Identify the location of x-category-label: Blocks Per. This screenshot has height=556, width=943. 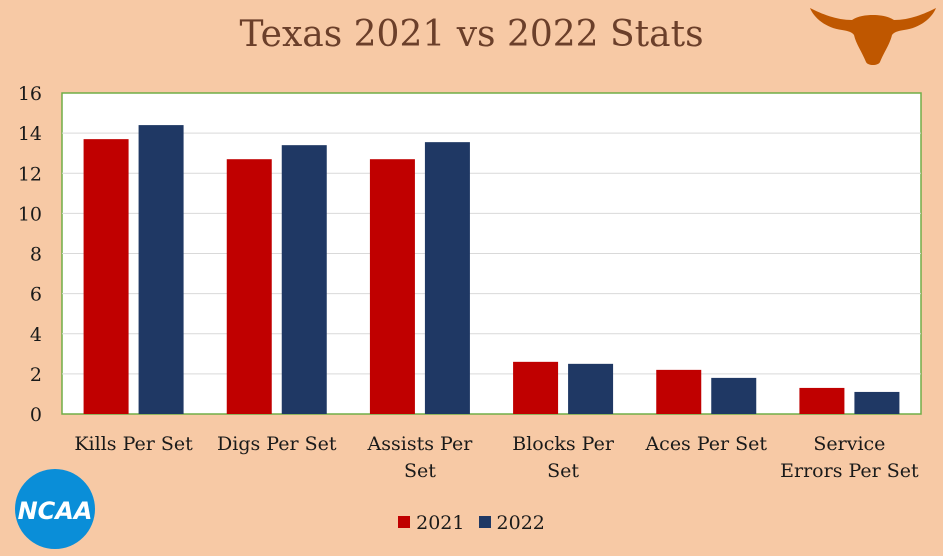
(563, 444).